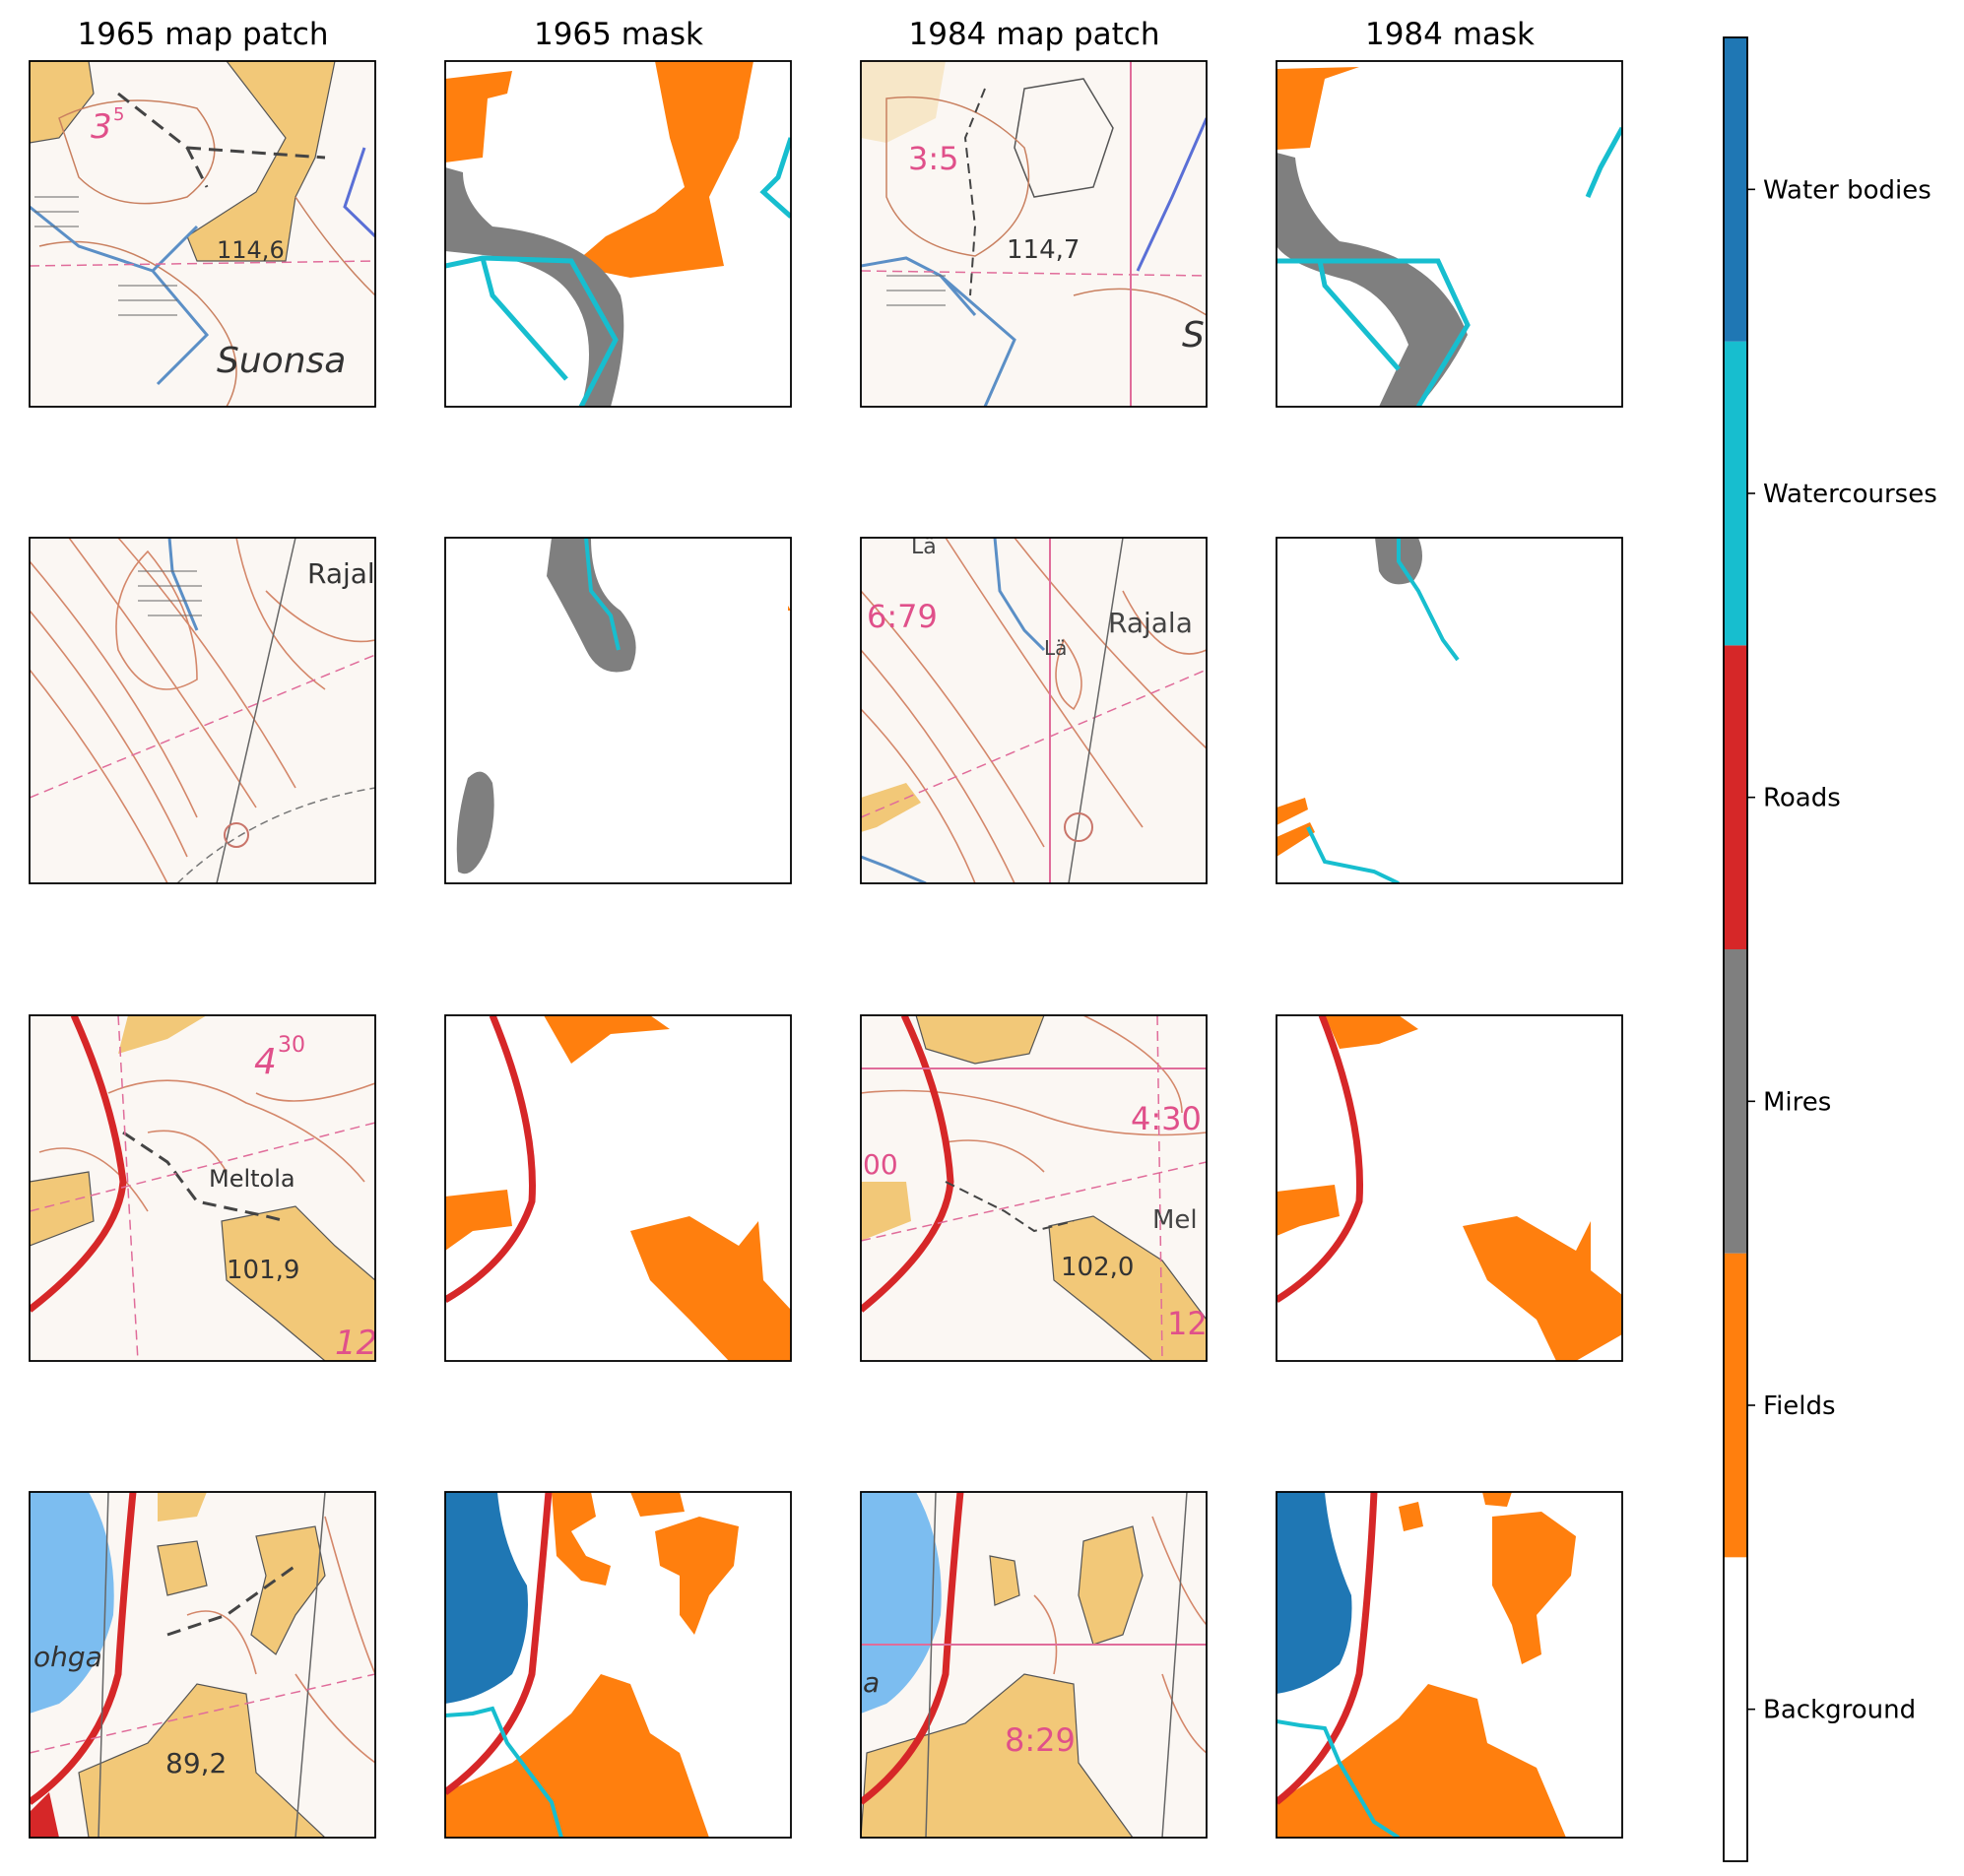  I want to click on map-label: 3:5, so click(933, 159).